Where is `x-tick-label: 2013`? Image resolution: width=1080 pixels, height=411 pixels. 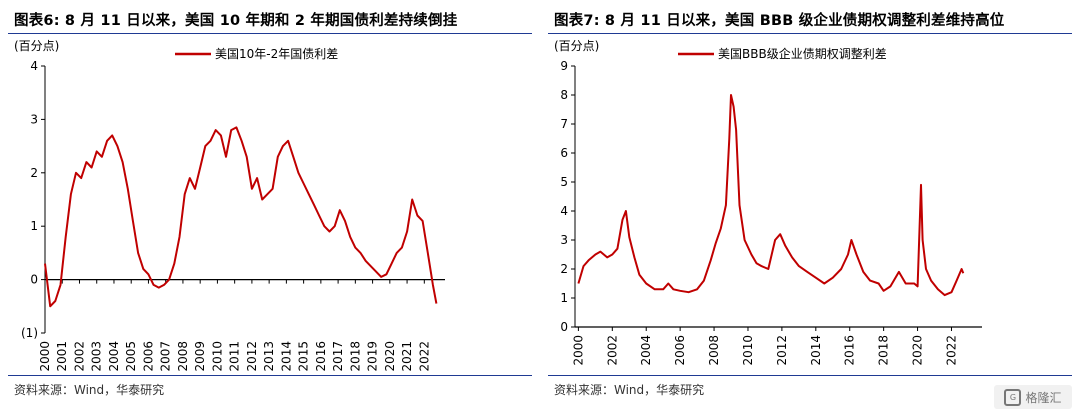
x-tick-label: 2013 is located at coordinates (269, 356).